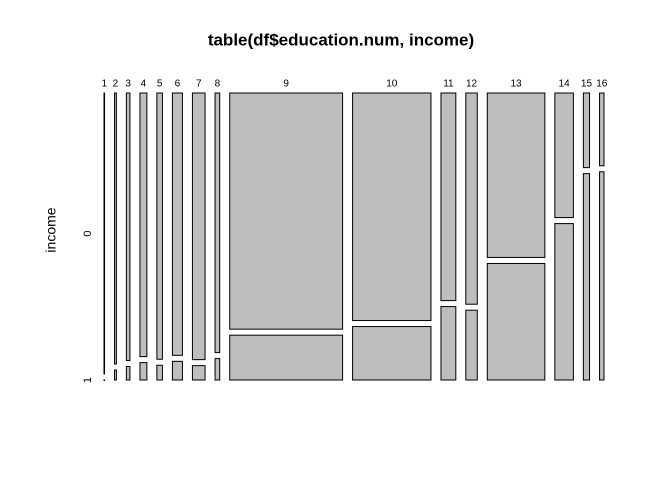 This screenshot has height=480, width=672. I want to click on x-tick-label: 8, so click(218, 84).